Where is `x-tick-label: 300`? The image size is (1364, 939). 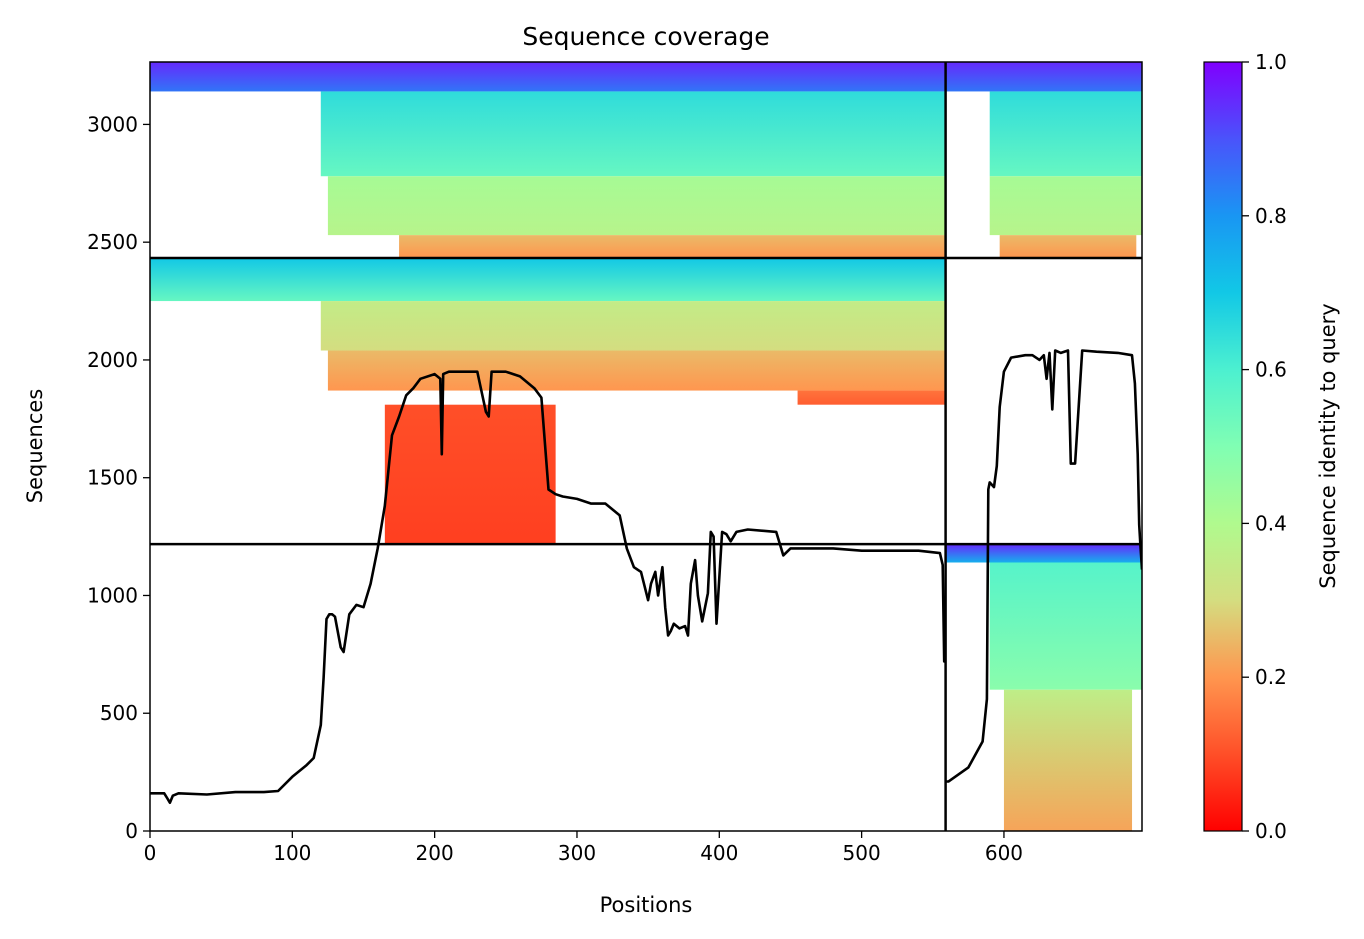 x-tick-label: 300 is located at coordinates (577, 853).